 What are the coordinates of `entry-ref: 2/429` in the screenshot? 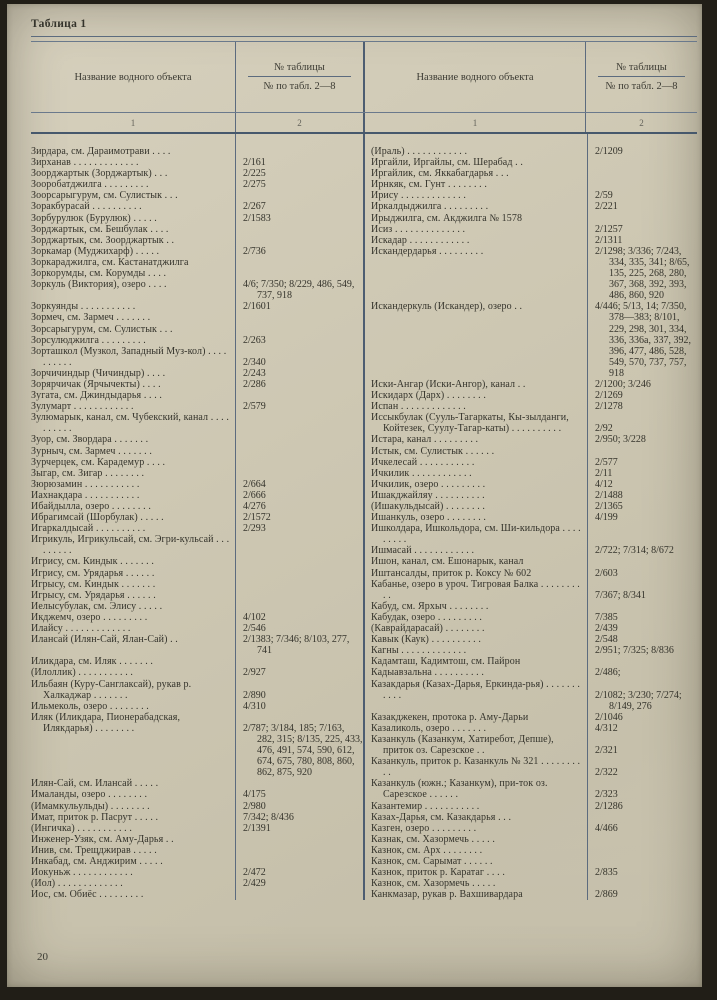 It's located at (254, 884).